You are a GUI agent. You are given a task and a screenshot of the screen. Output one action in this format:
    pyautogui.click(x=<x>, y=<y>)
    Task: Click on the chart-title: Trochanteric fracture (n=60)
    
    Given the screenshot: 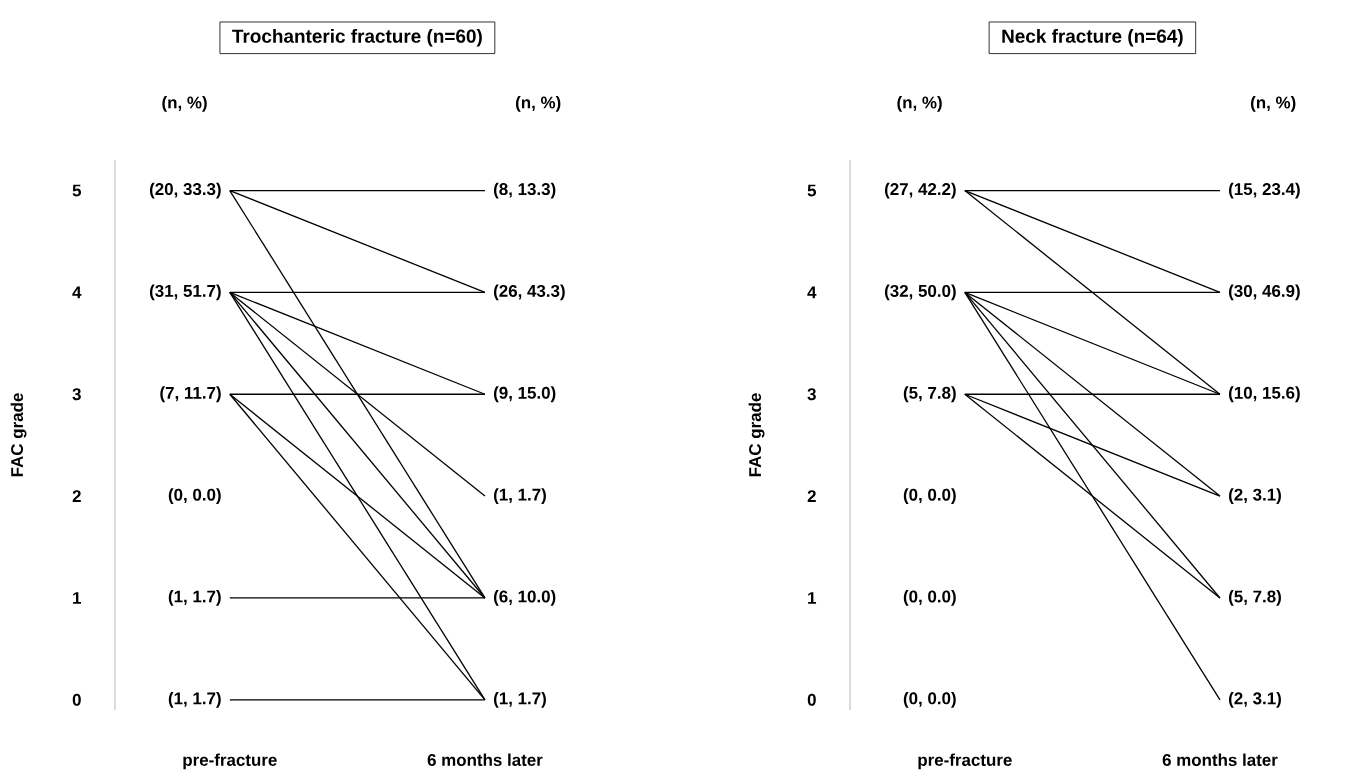 What is the action you would take?
    pyautogui.click(x=357, y=37)
    